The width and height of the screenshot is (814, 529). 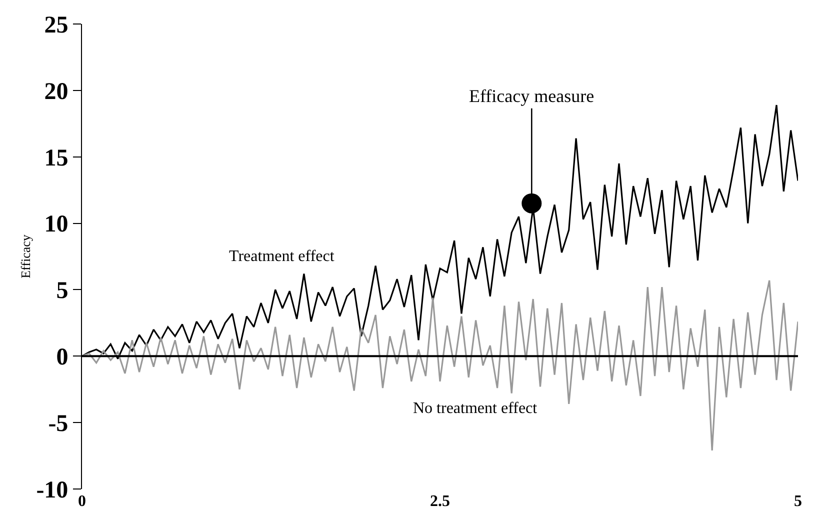 I want to click on series-label: No treatment effect, so click(x=475, y=408).